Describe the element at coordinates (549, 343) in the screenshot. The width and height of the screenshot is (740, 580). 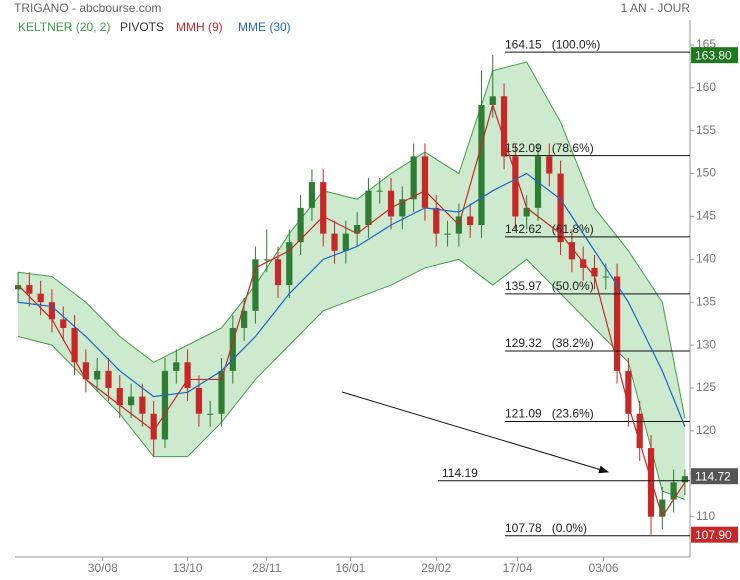
I see `fib-label: 129.32 (38.2%)` at that location.